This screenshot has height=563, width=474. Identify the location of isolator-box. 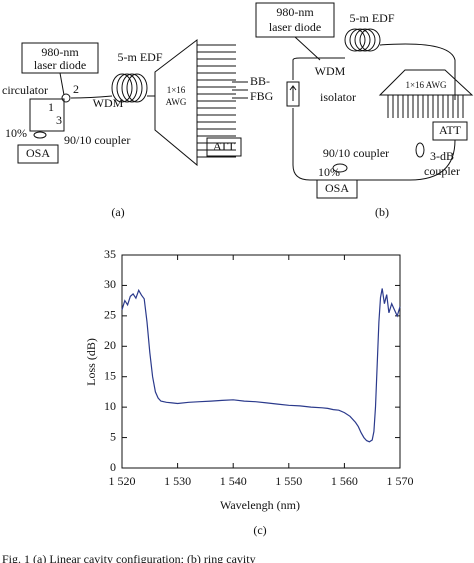
(293, 94).